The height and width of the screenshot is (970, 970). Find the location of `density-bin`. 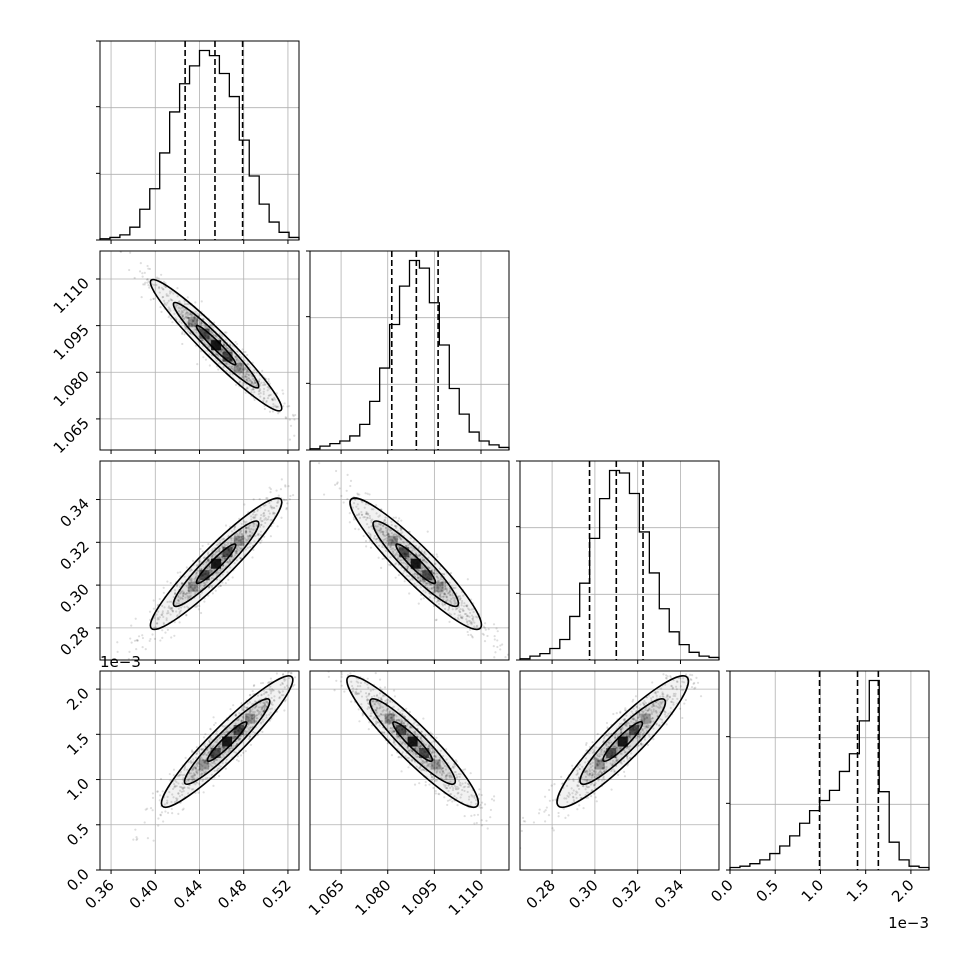

density-bin is located at coordinates (204, 764).